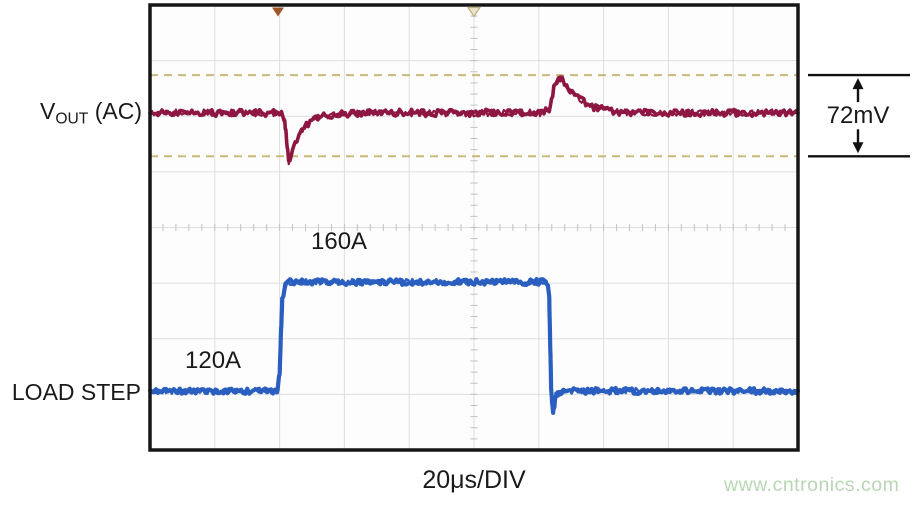  Describe the element at coordinates (213, 360) in the screenshot. I see `low-level-label: 120A` at that location.